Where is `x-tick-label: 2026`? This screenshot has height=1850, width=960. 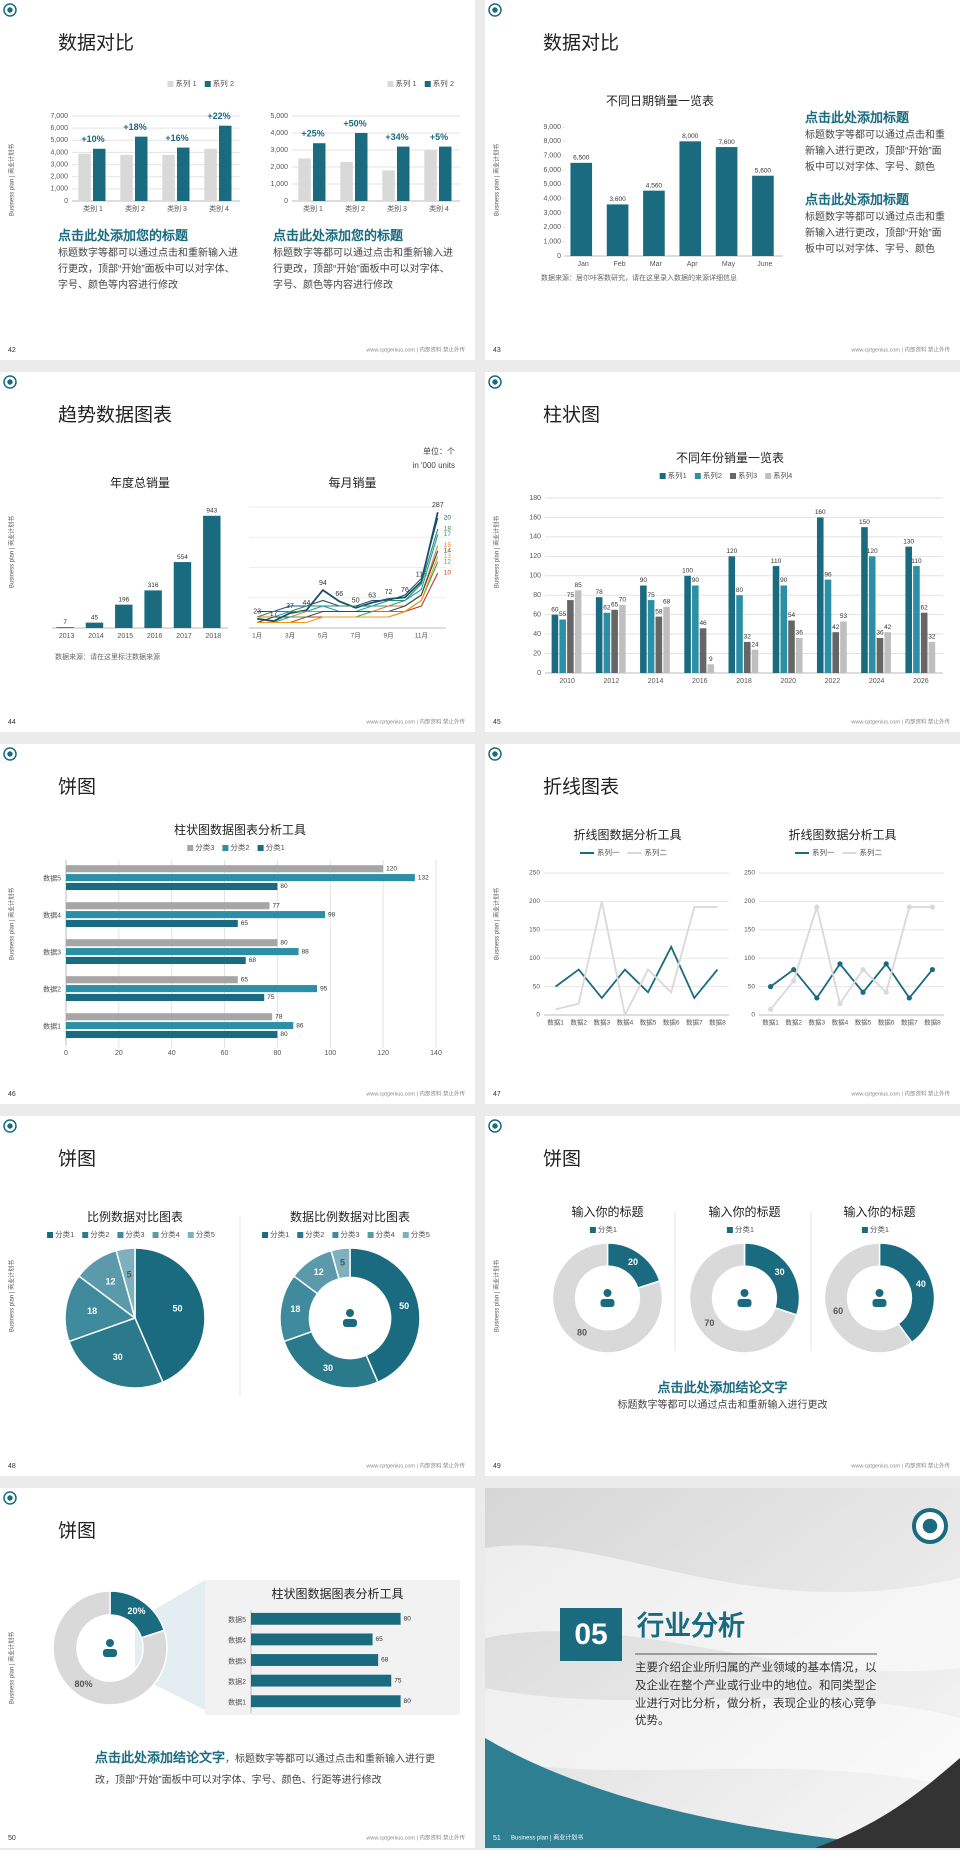 x-tick-label: 2026 is located at coordinates (921, 681).